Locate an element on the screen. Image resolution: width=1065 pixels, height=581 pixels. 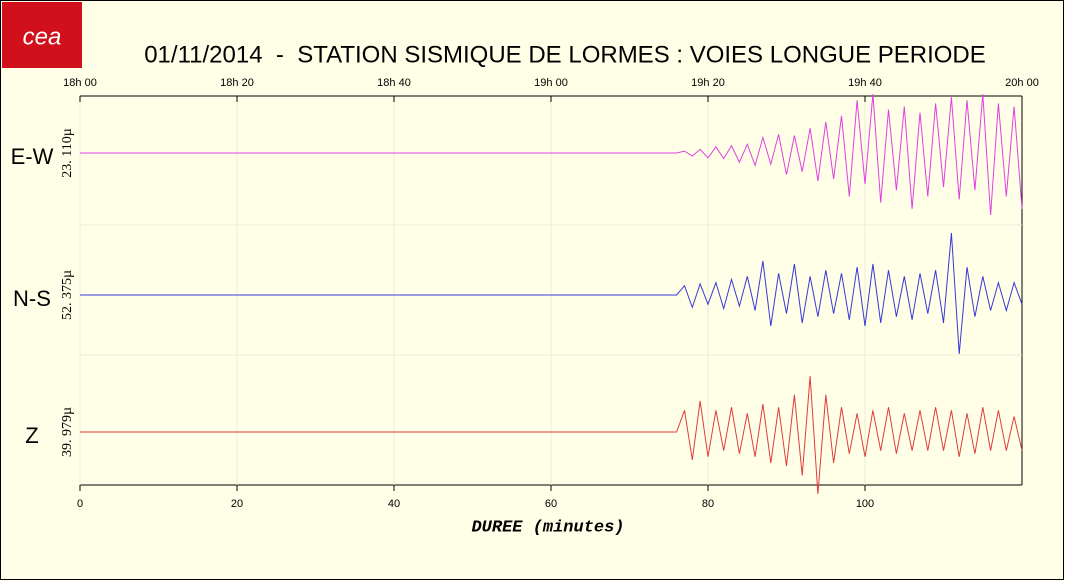
x-axis-title: DUREE (minutes) is located at coordinates (547, 527).